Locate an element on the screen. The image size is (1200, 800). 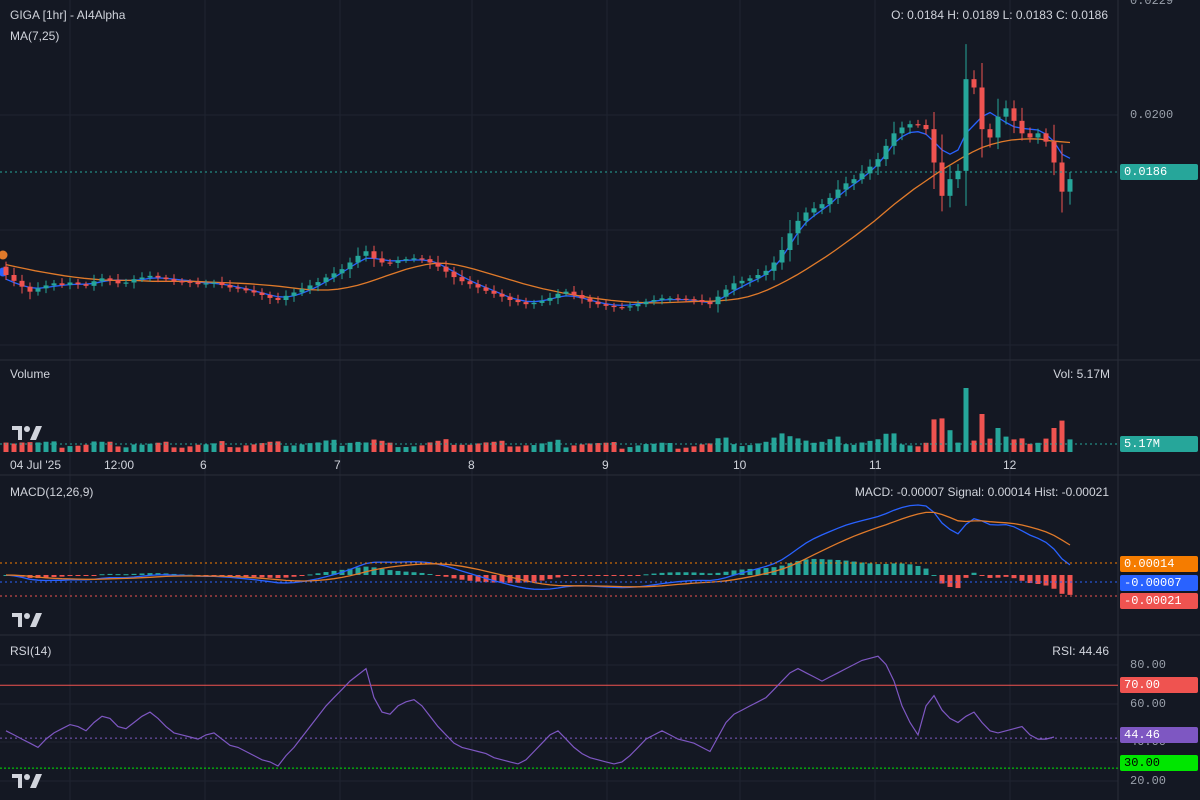
volume-bars is located at coordinates (538, 420).